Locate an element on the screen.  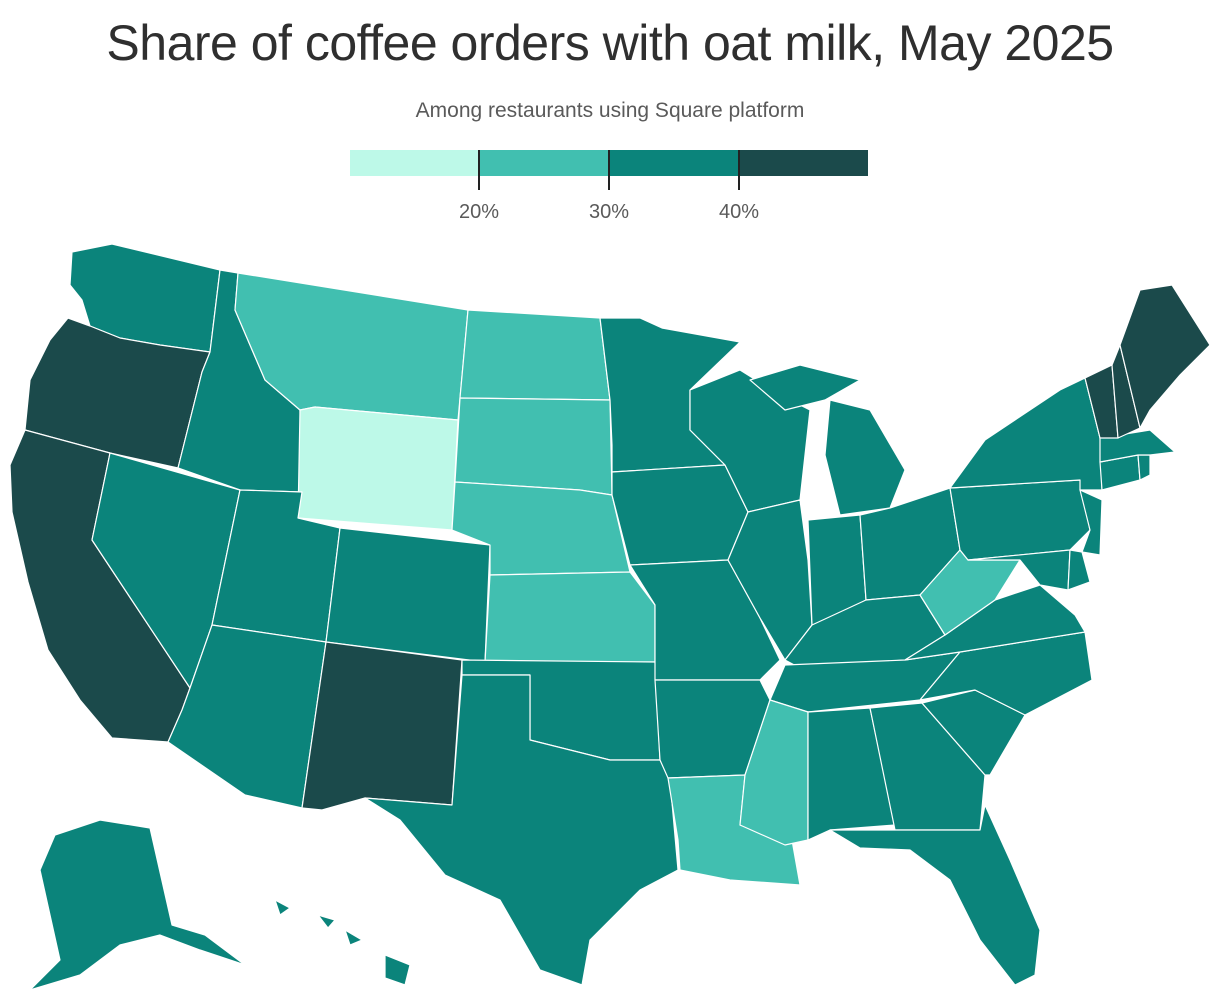
state-maryland is located at coordinates (1019, 570).